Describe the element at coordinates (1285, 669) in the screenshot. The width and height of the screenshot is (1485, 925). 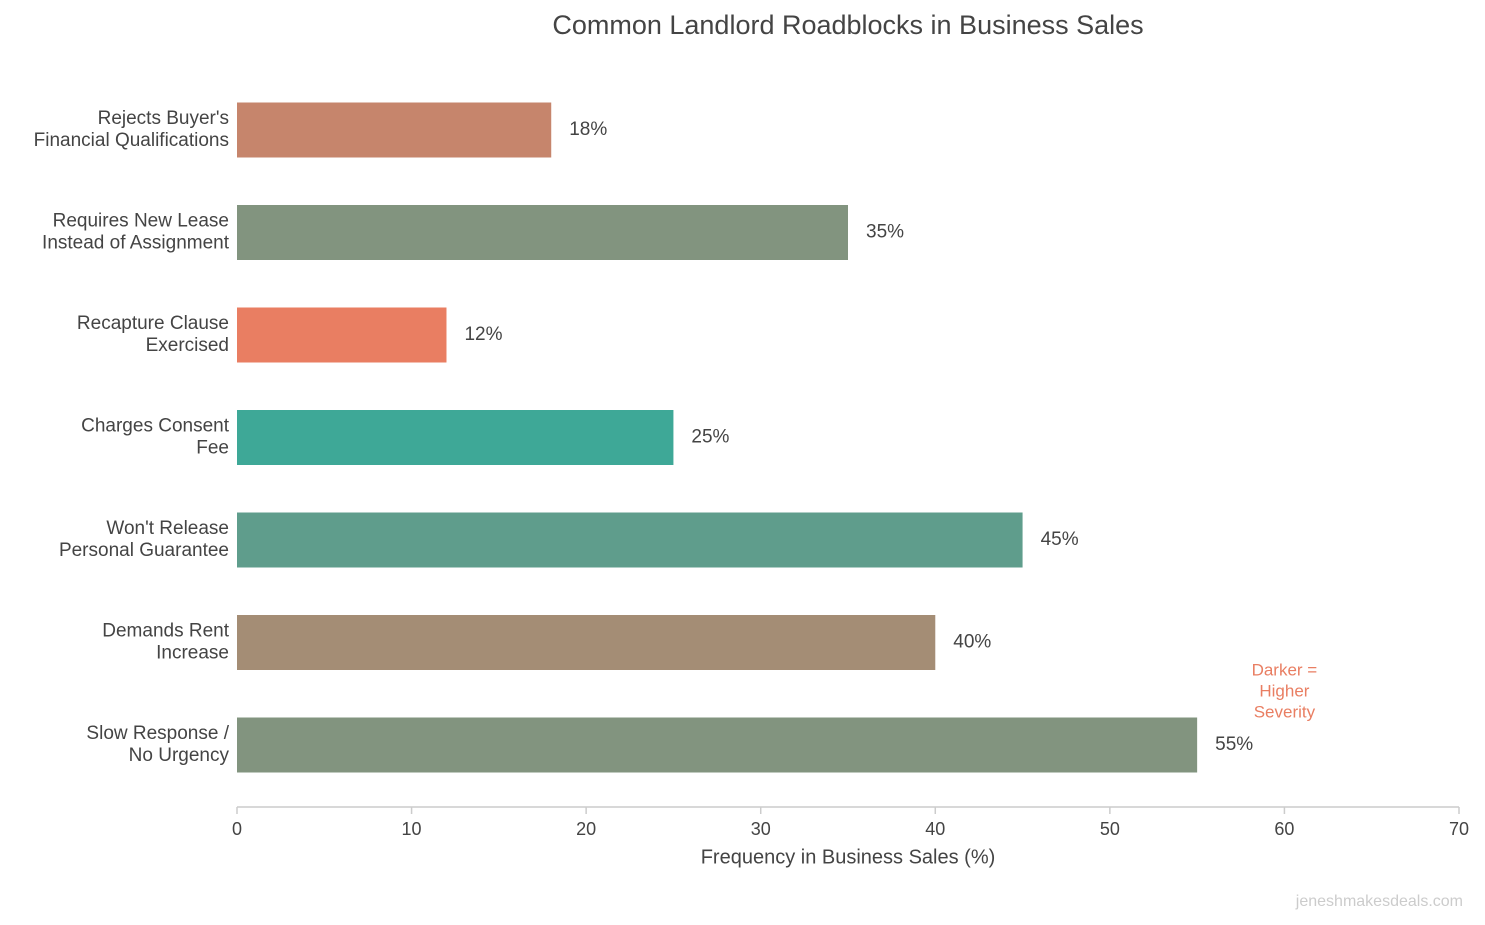
I see `annotation: Darker =` at that location.